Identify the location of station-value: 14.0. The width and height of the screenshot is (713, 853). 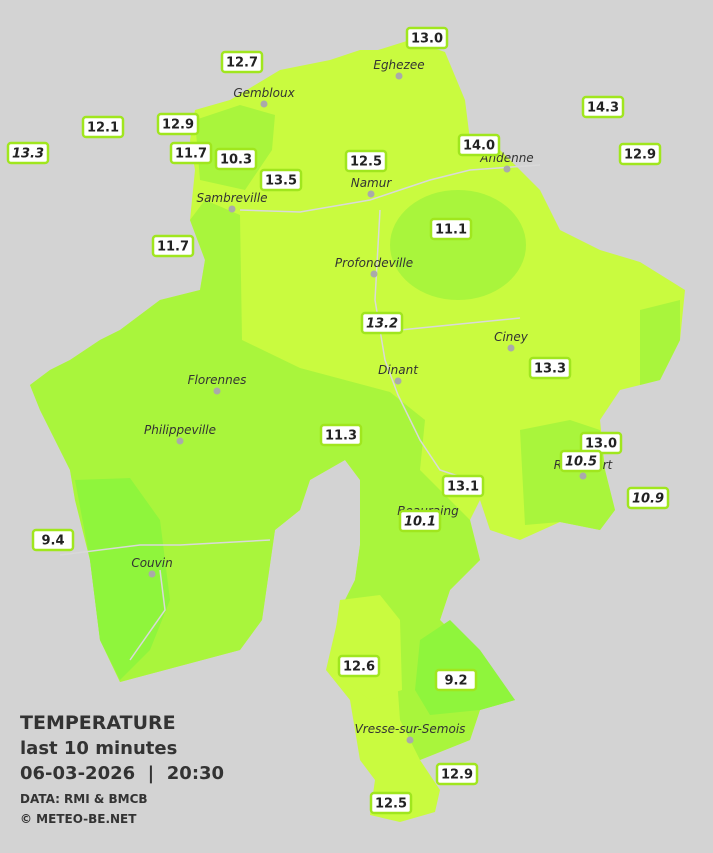
(479, 146).